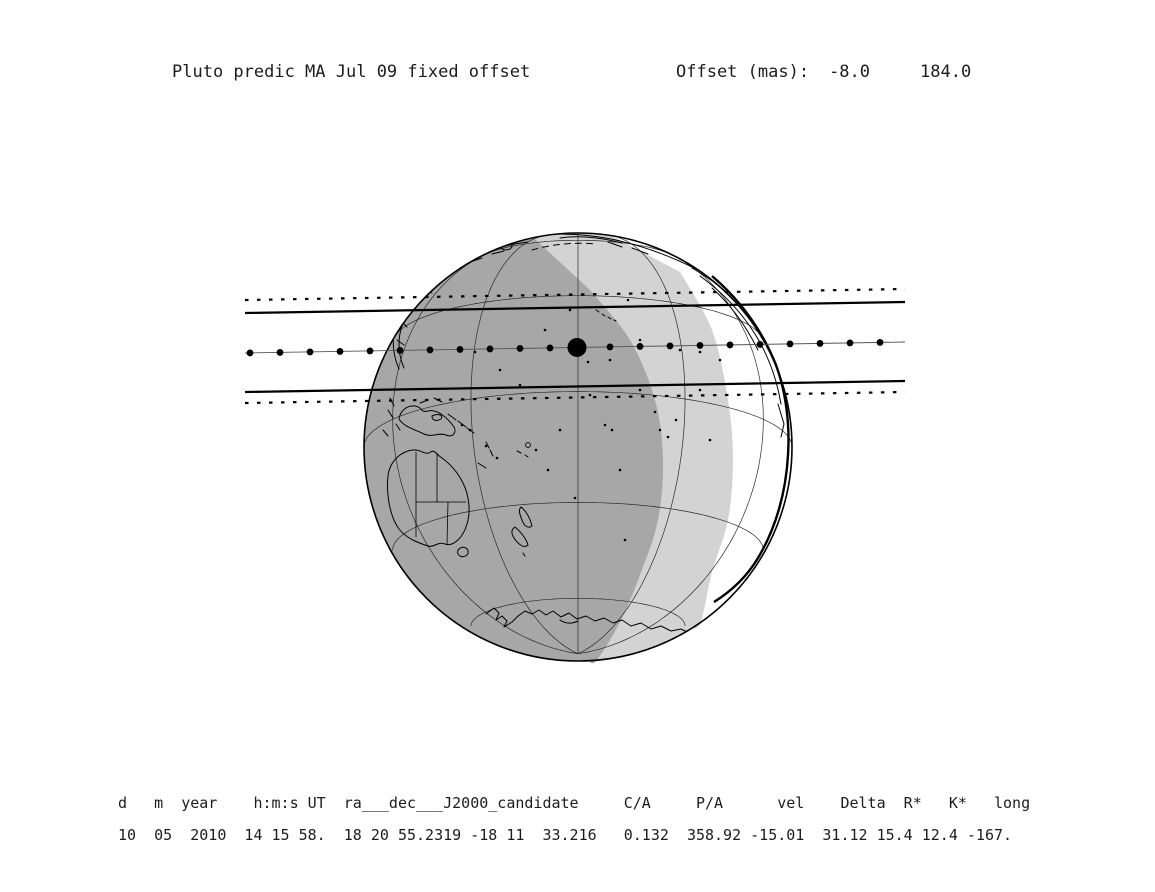 This screenshot has height=892, width=1155. I want to click on closest-approach-dot, so click(577, 347).